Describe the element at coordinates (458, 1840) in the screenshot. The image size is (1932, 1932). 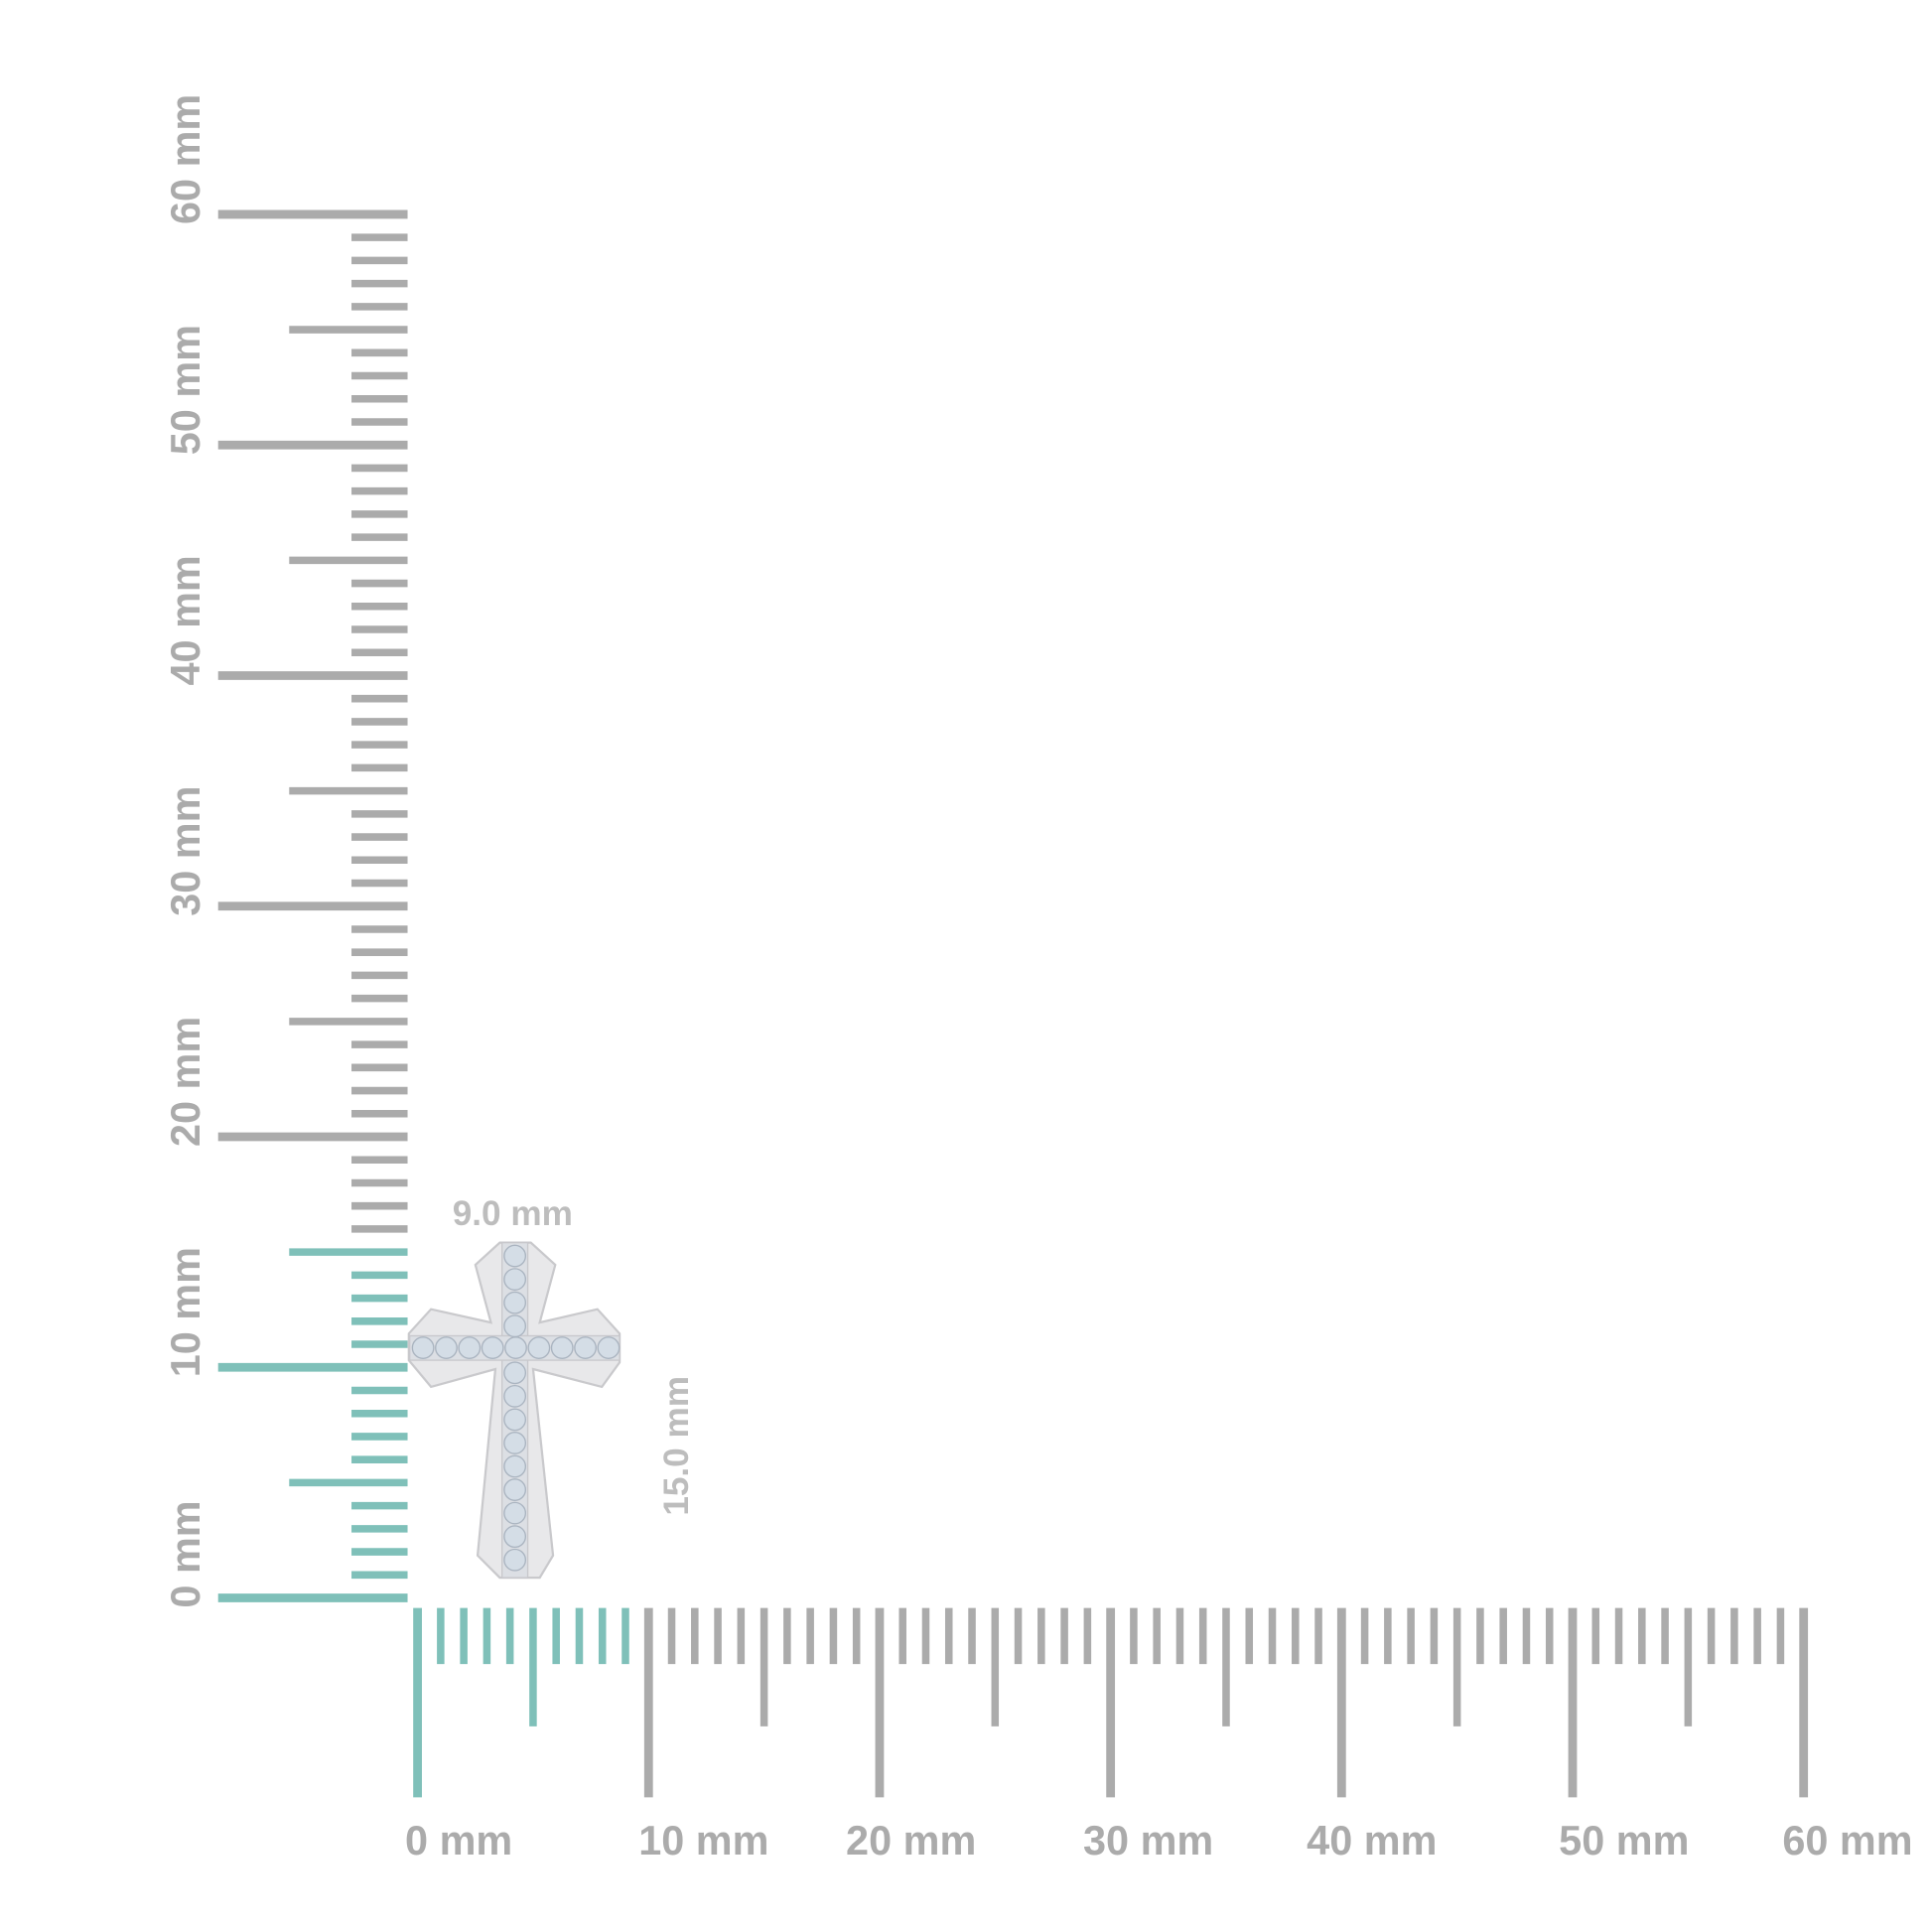
I see `horizontal-tick-label: 0 mm` at that location.